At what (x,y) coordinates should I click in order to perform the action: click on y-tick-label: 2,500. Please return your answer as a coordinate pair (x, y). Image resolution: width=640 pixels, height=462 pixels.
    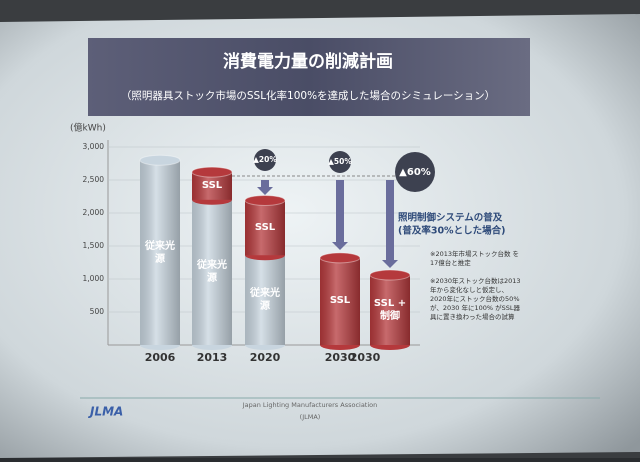
    Looking at the image, I should click on (94, 179).